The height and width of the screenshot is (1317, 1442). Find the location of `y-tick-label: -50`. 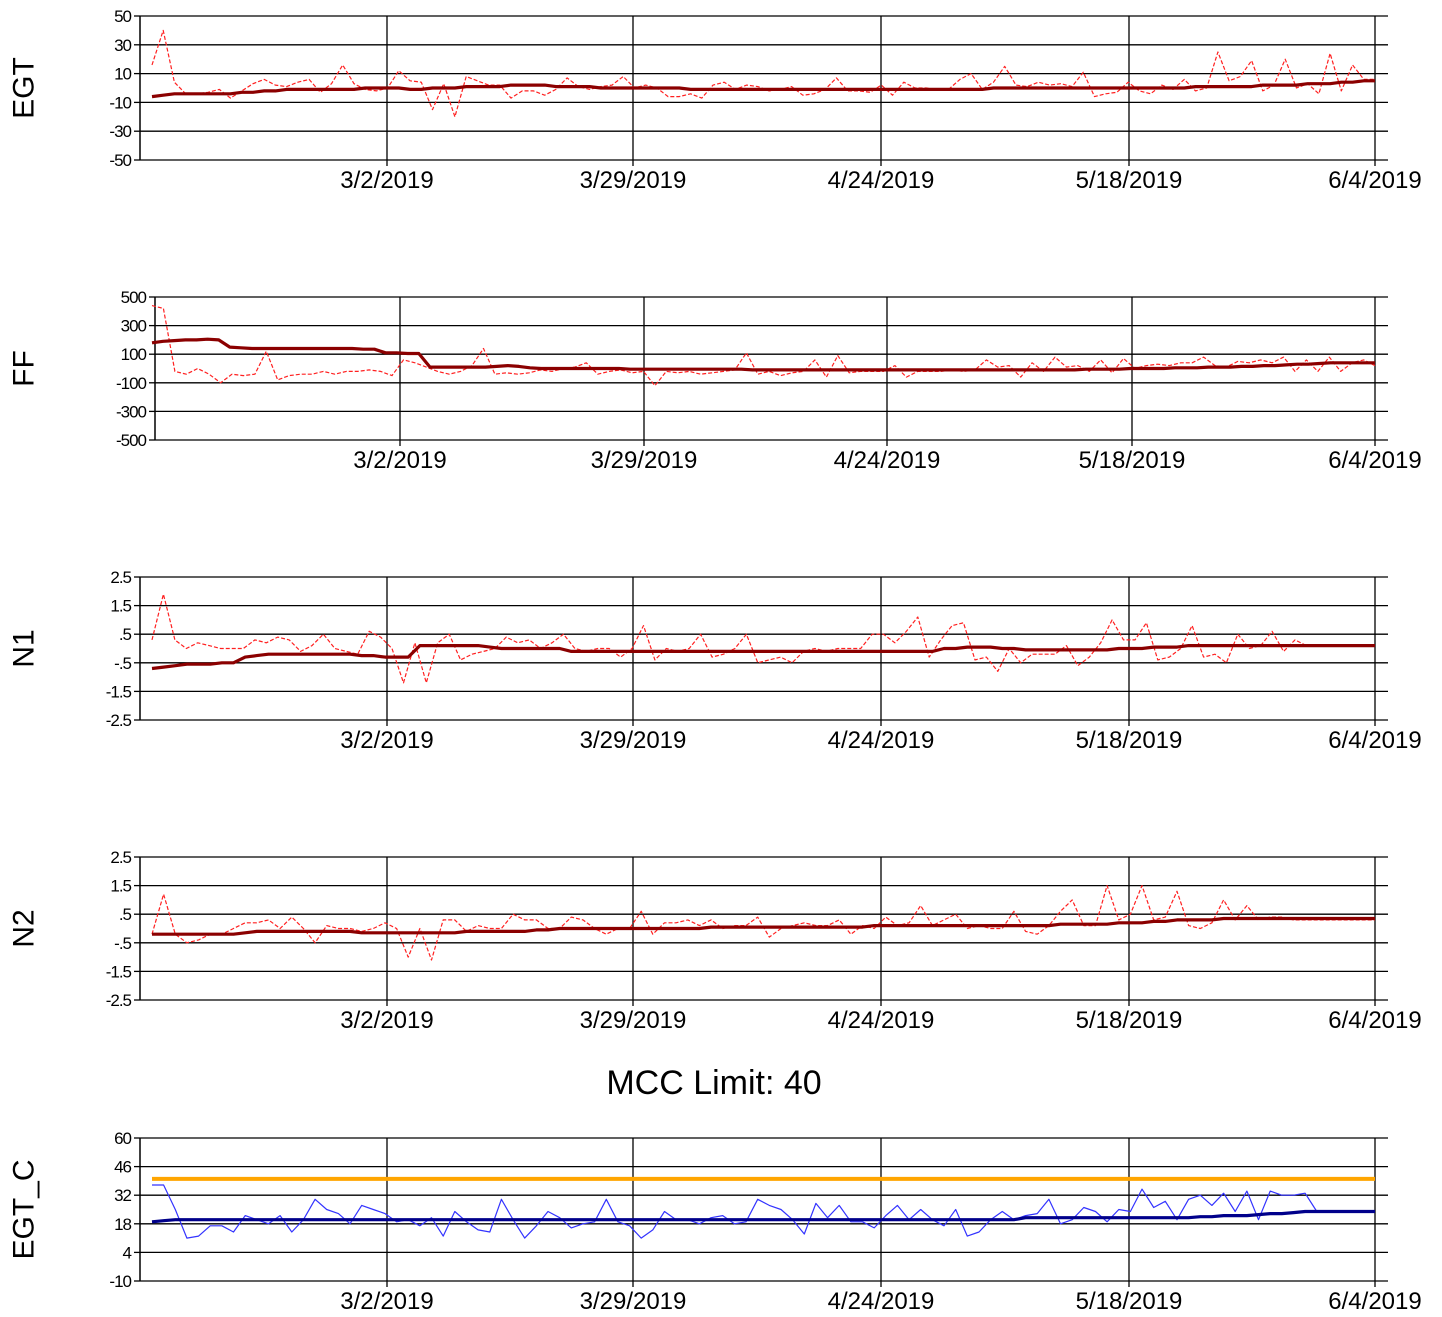

y-tick-label: -50 is located at coordinates (120, 160).